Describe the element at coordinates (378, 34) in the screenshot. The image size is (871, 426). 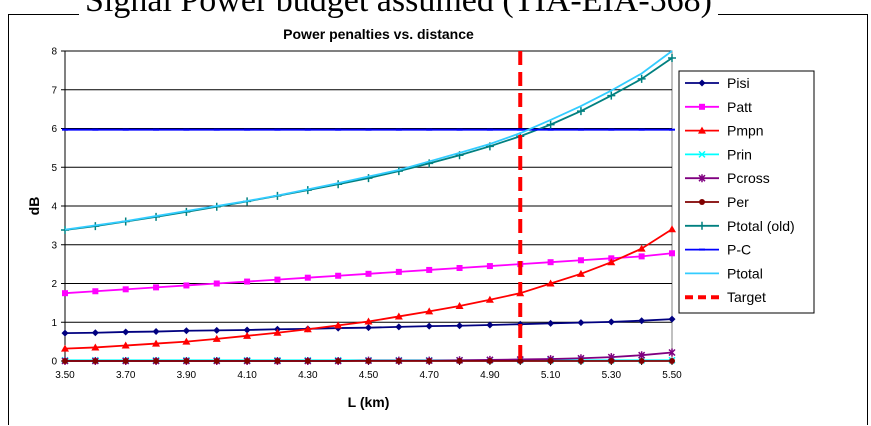
I see `chart-title: Power penalties vs. distance` at that location.